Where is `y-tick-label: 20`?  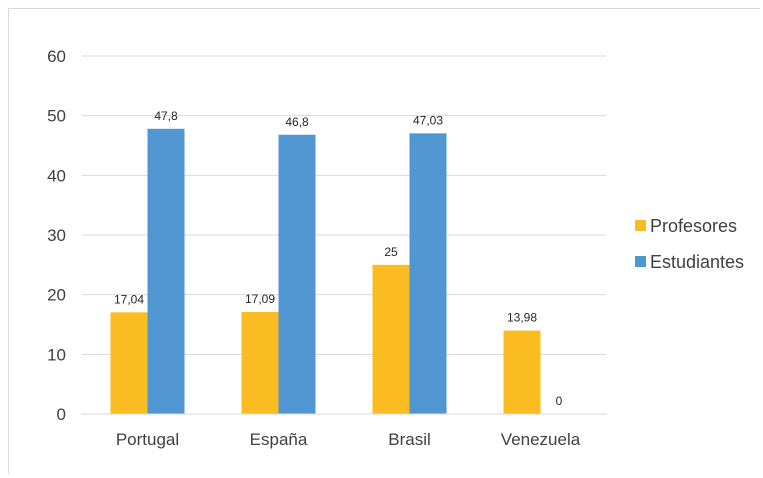
y-tick-label: 20 is located at coordinates (56, 295).